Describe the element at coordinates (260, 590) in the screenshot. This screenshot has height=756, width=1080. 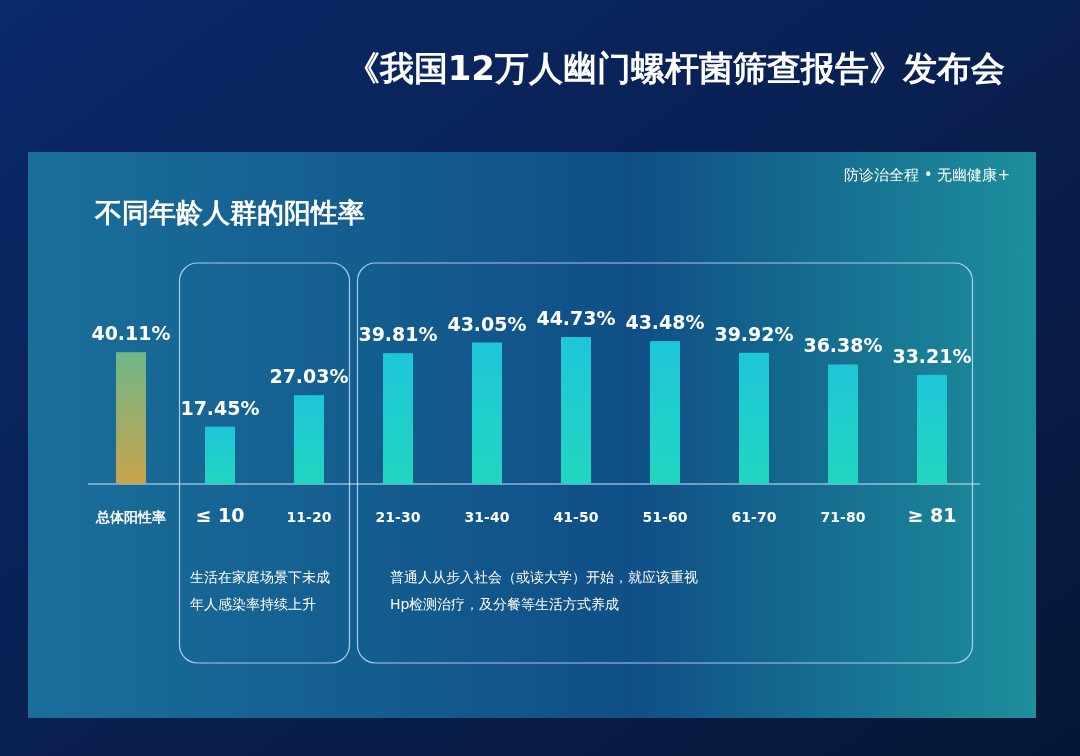
I see `text: 生活在家庭场景下未成年人感染率持续上升` at that location.